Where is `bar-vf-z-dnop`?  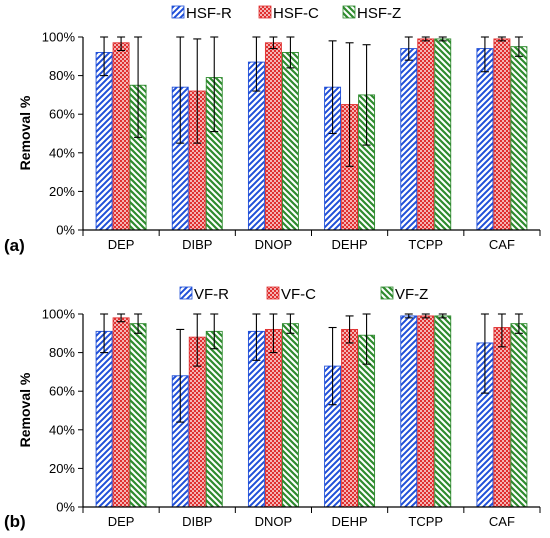 bar-vf-z-dnop is located at coordinates (290, 415).